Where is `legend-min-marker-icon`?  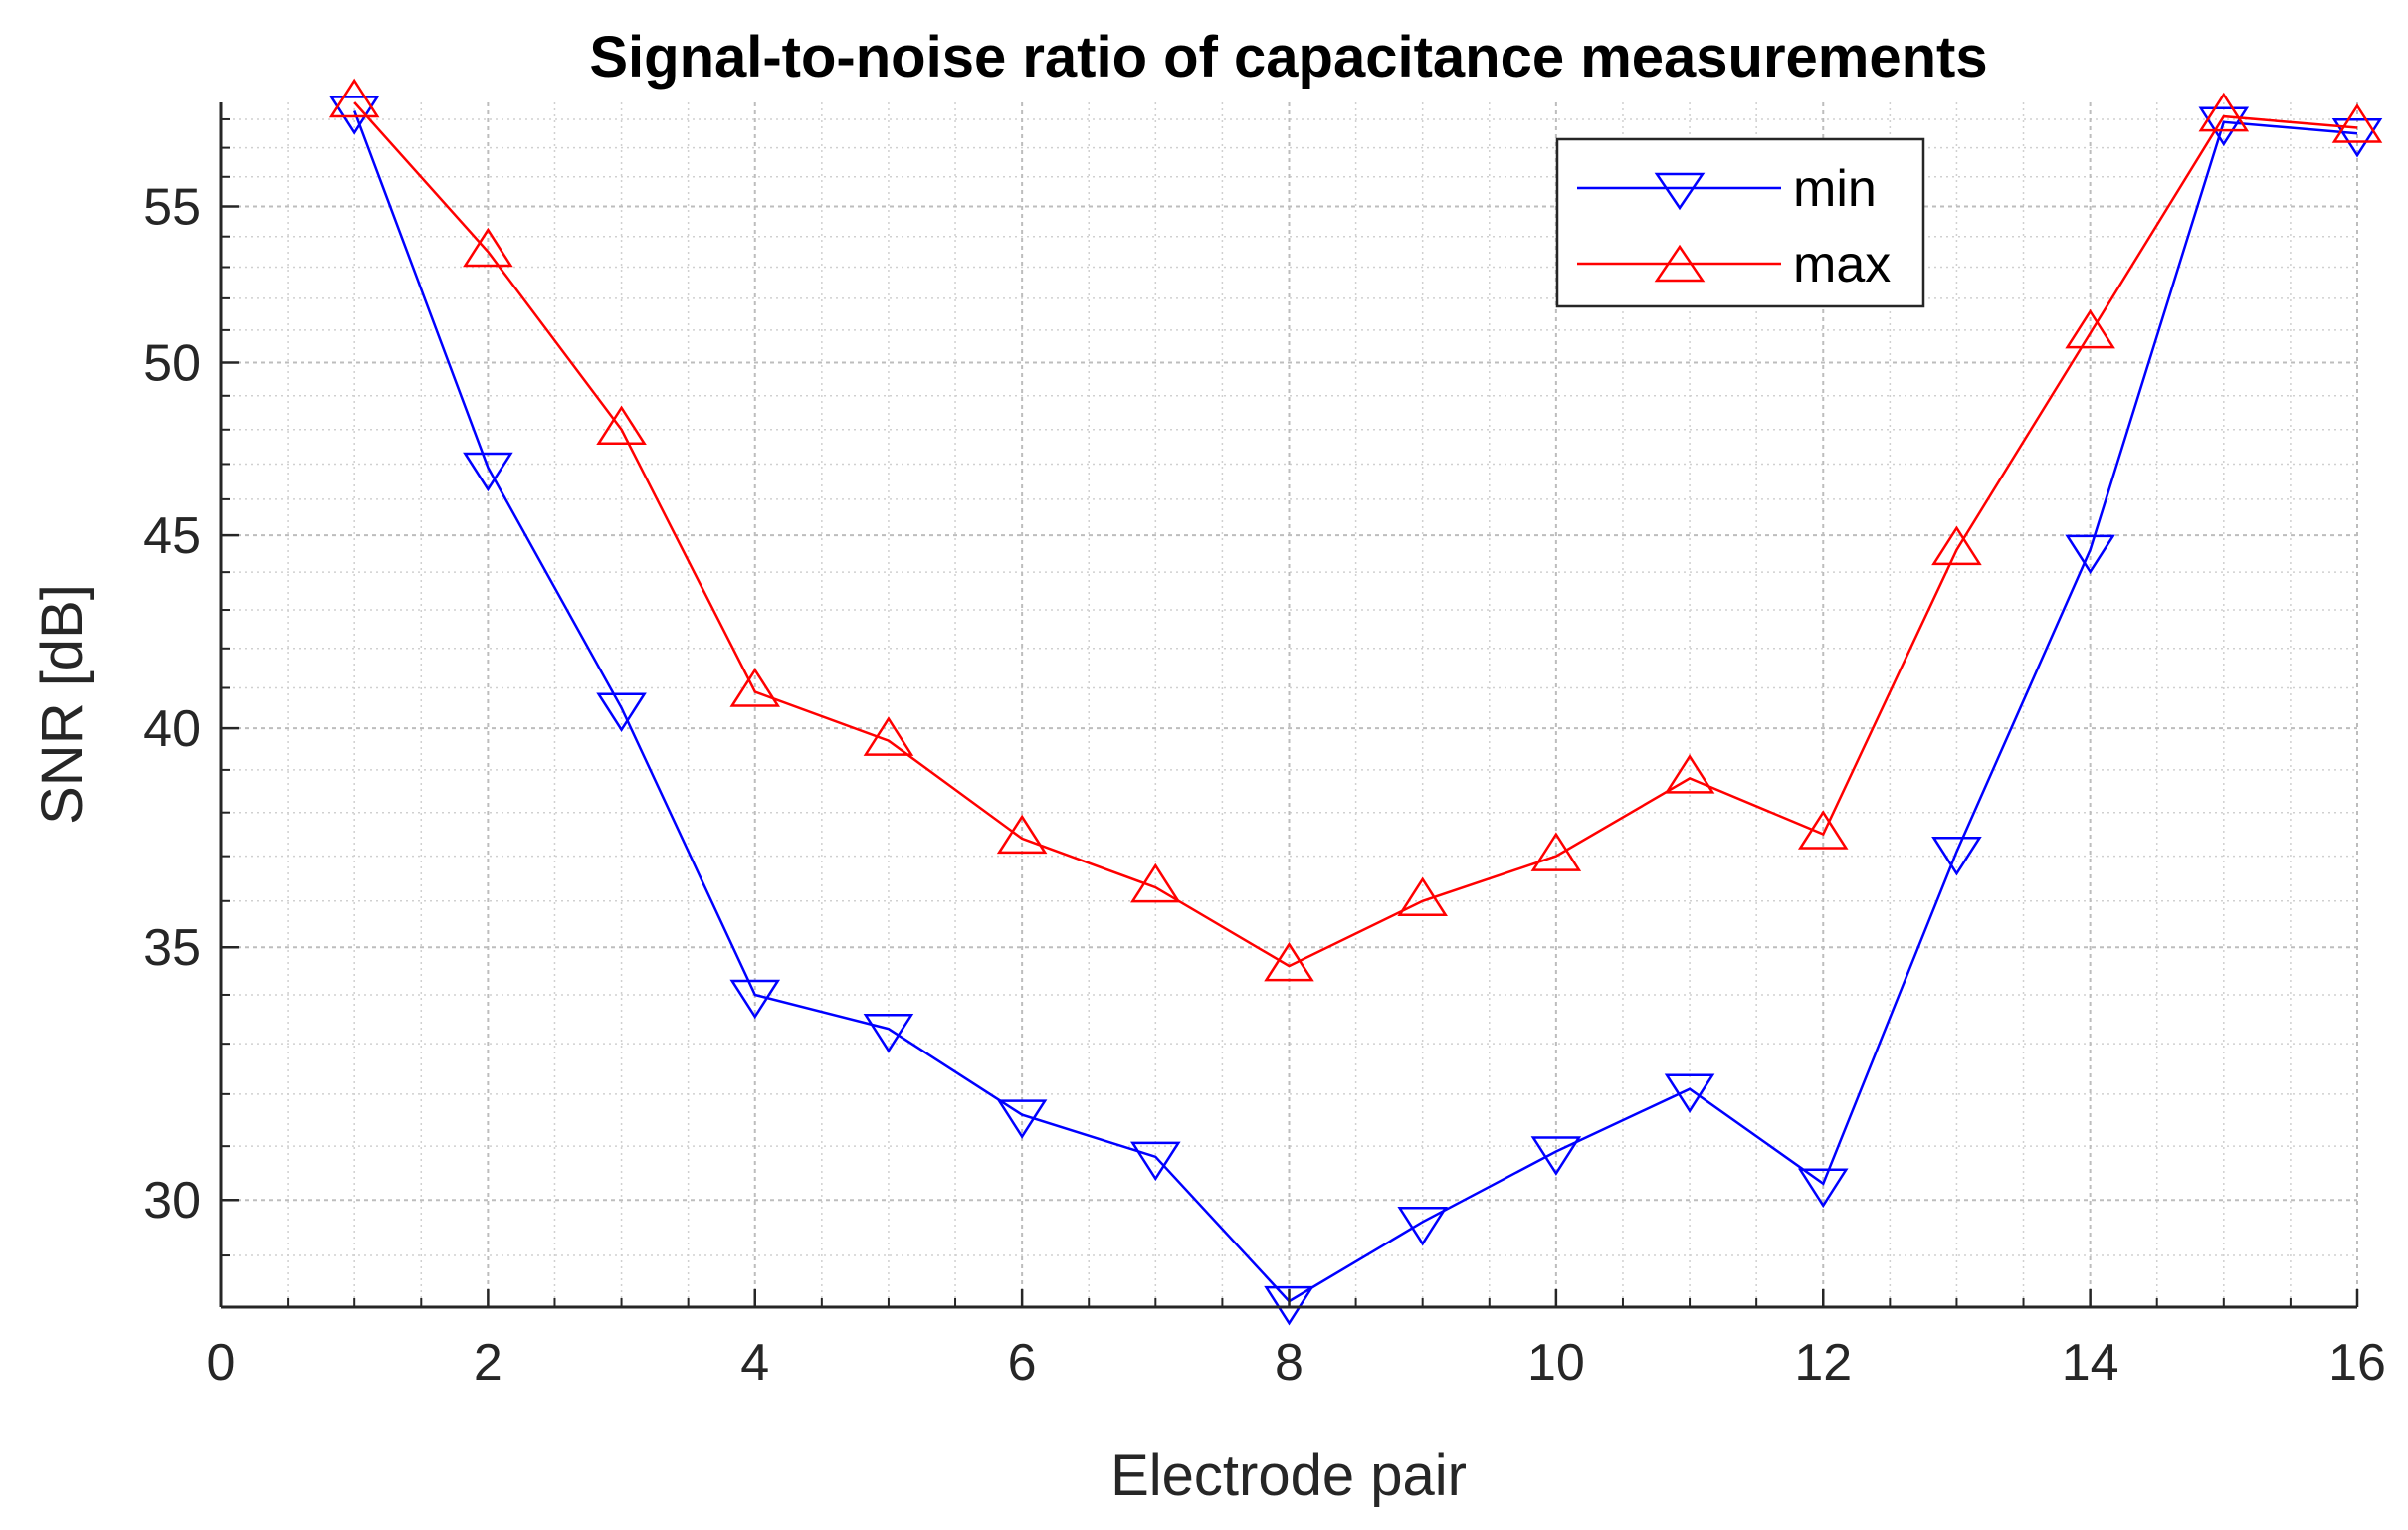 legend-min-marker-icon is located at coordinates (1680, 191).